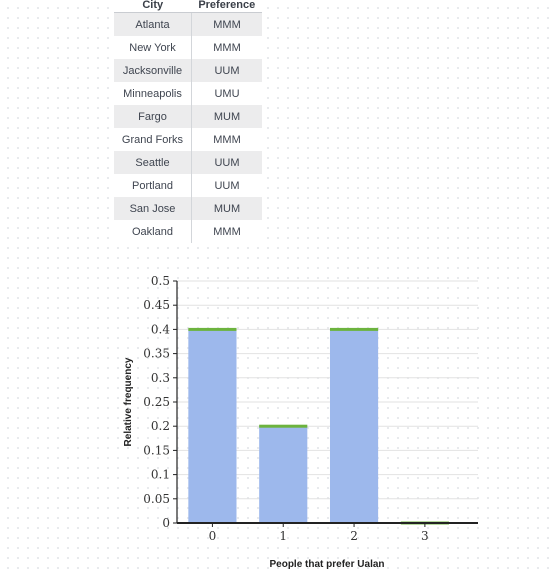 This screenshot has width=551, height=574. What do you see at coordinates (354, 536) in the screenshot?
I see `x-tick-label: 2` at bounding box center [354, 536].